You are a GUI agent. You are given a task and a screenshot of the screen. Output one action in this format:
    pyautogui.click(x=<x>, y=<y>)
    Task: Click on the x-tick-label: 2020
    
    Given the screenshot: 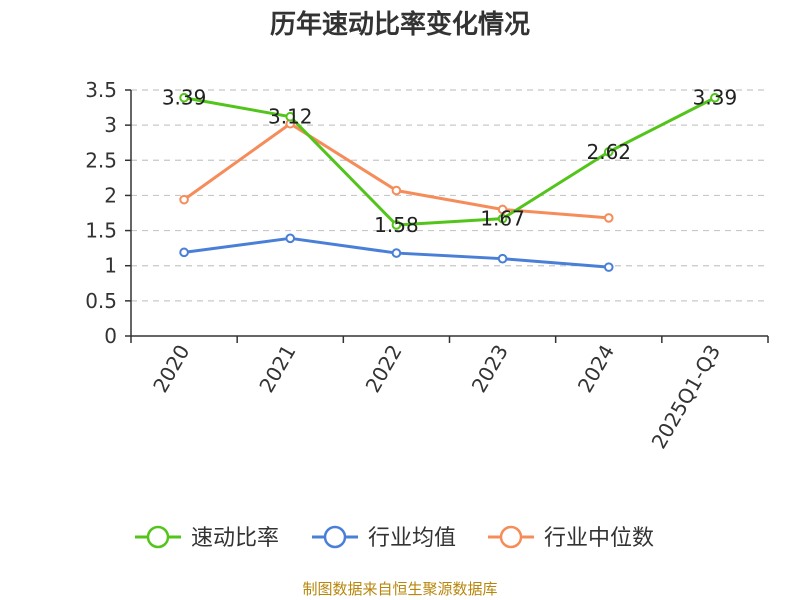 What is the action you would take?
    pyautogui.click(x=171, y=369)
    